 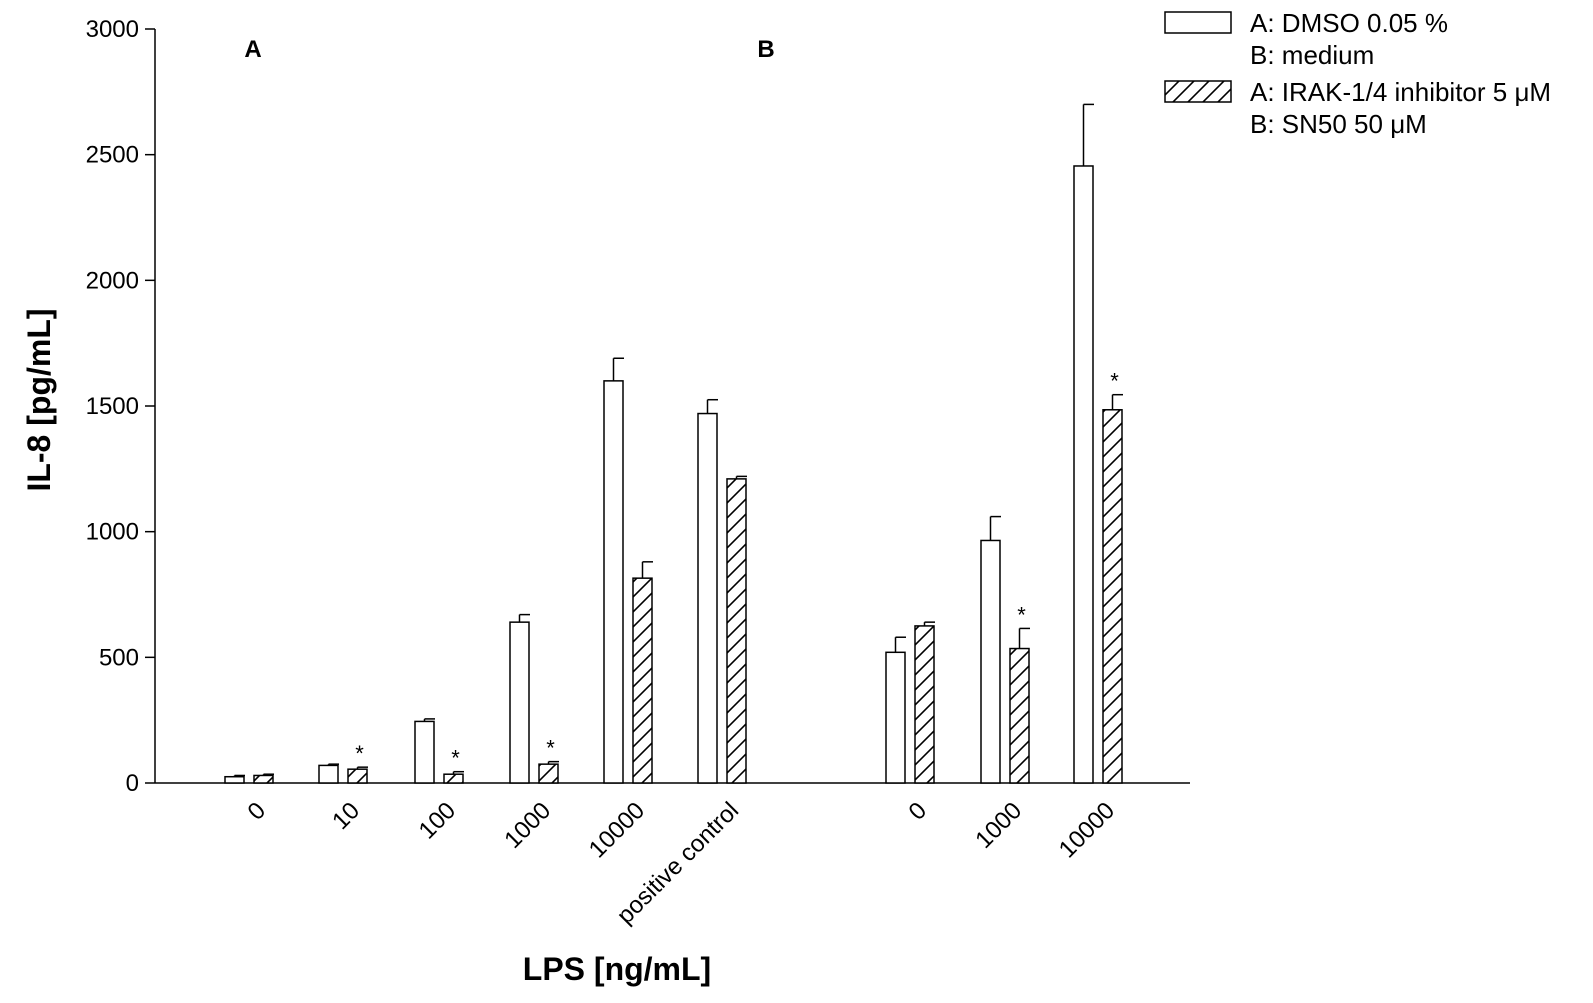 I want to click on x-tick-label: 100, so click(x=437, y=820).